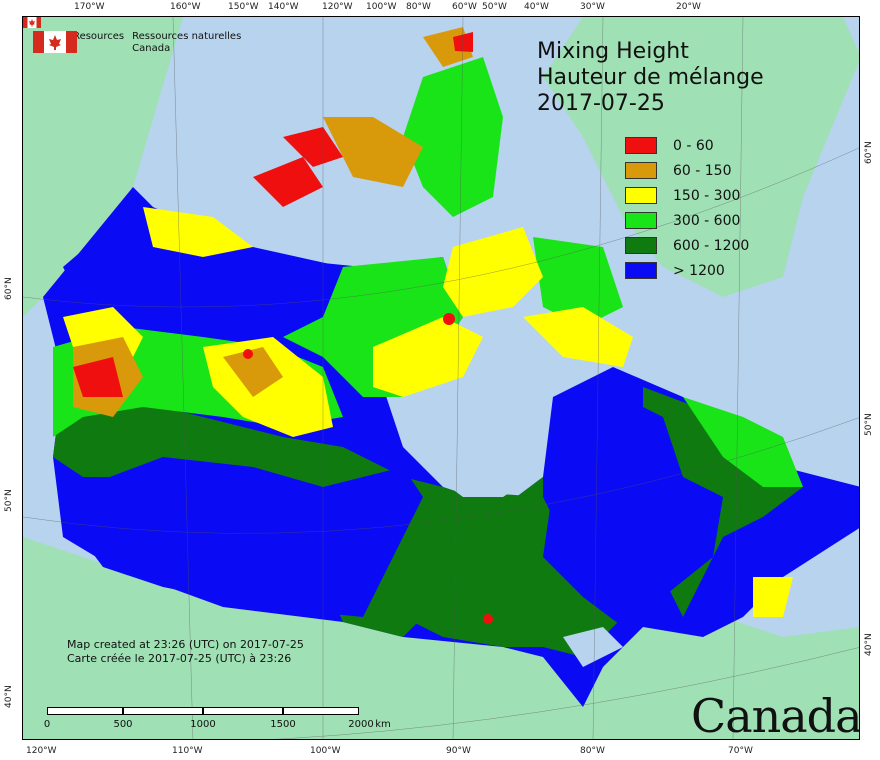 This screenshot has width=880, height=760. Describe the element at coordinates (869, 152) in the screenshot. I see `lat-label-right: 60°N` at that location.